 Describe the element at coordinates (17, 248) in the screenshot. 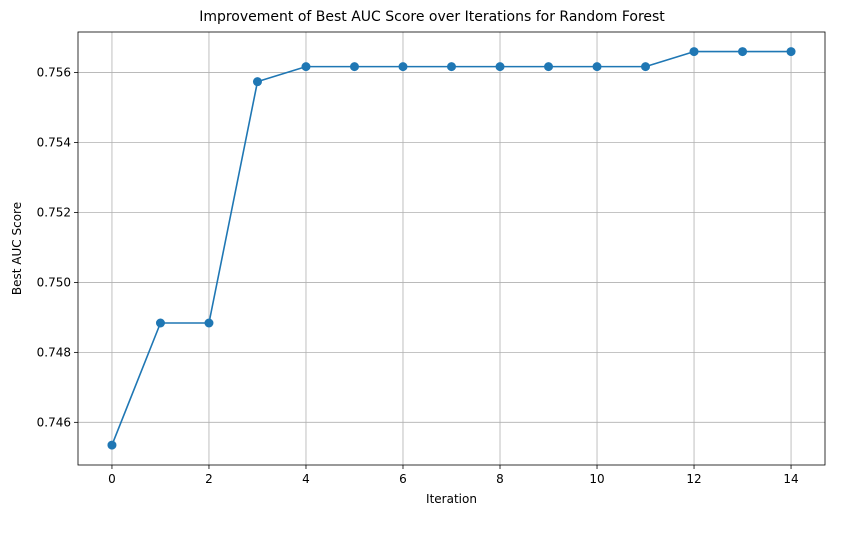

I see `y-axis-label: Best AUC Score` at that location.